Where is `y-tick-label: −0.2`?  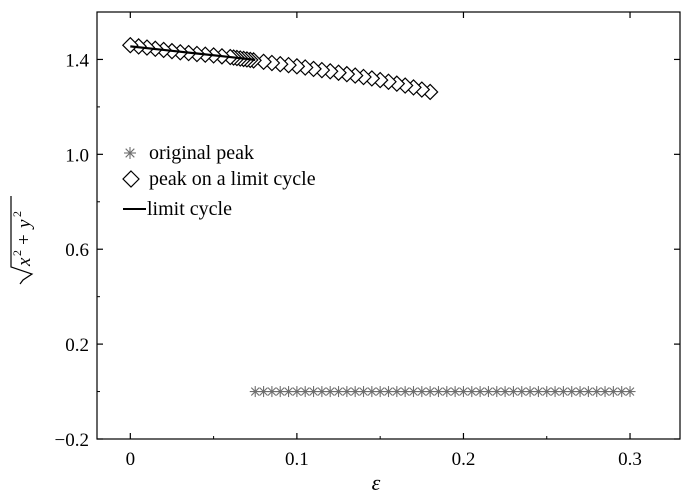
y-tick-label: −0.2 is located at coordinates (72, 440).